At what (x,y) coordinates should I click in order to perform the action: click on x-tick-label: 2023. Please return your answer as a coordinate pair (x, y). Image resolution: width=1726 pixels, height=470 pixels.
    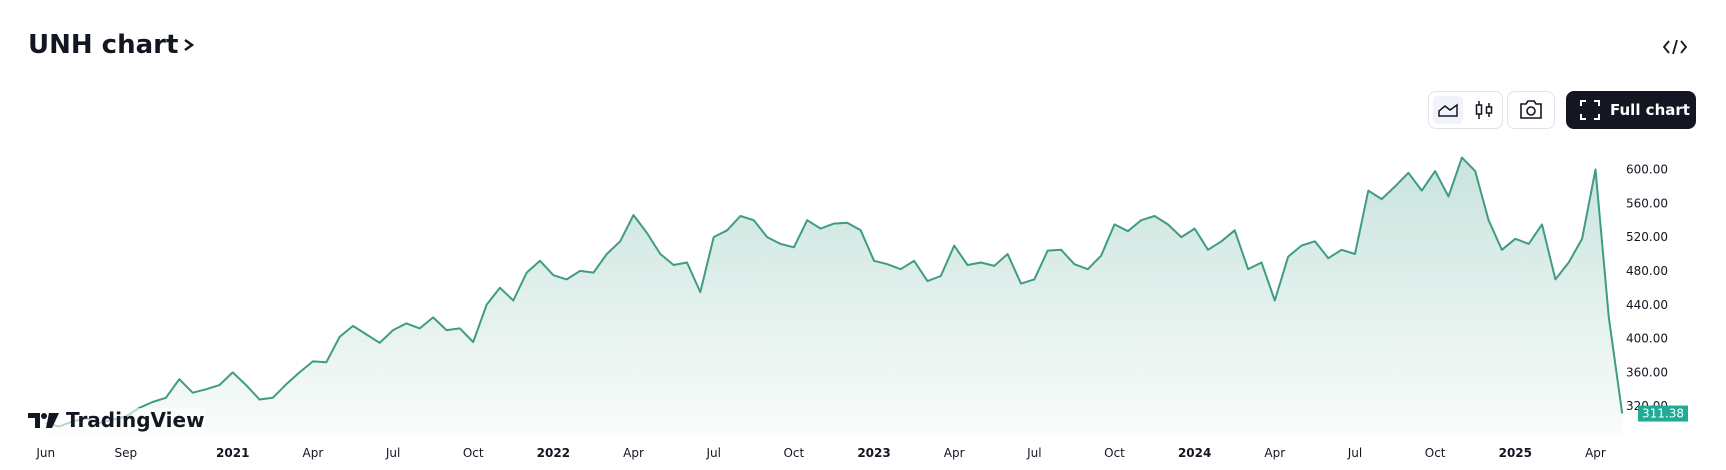
    Looking at the image, I should click on (873, 453).